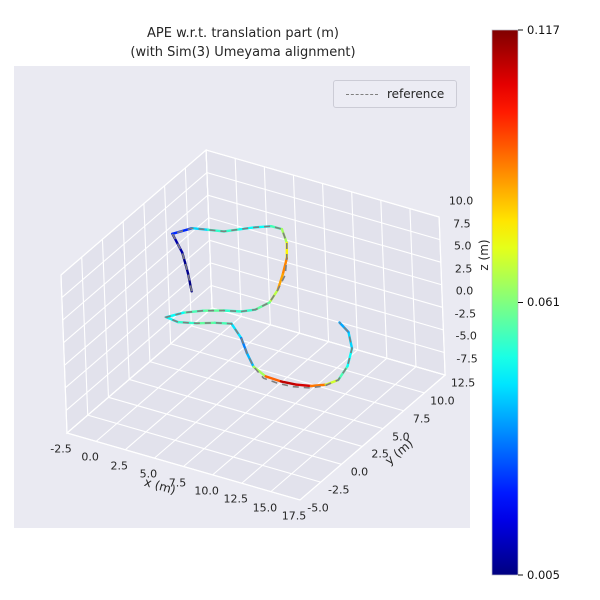  I want to click on y-tick-label: 10.0, so click(442, 401).